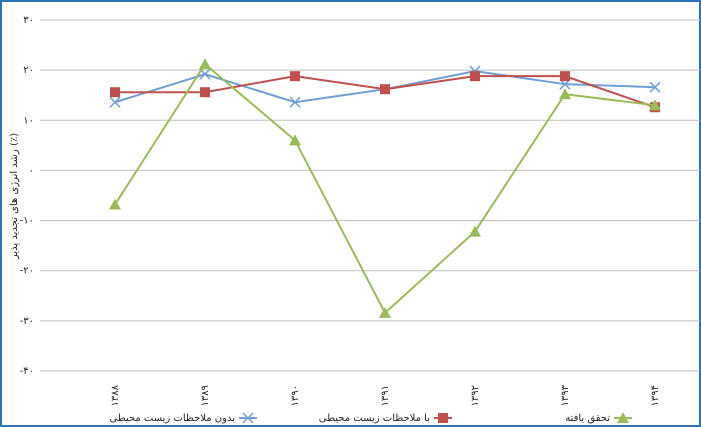  What do you see at coordinates (295, 395) in the screenshot?
I see `x-tick-label: ۱۳۹۰` at bounding box center [295, 395].